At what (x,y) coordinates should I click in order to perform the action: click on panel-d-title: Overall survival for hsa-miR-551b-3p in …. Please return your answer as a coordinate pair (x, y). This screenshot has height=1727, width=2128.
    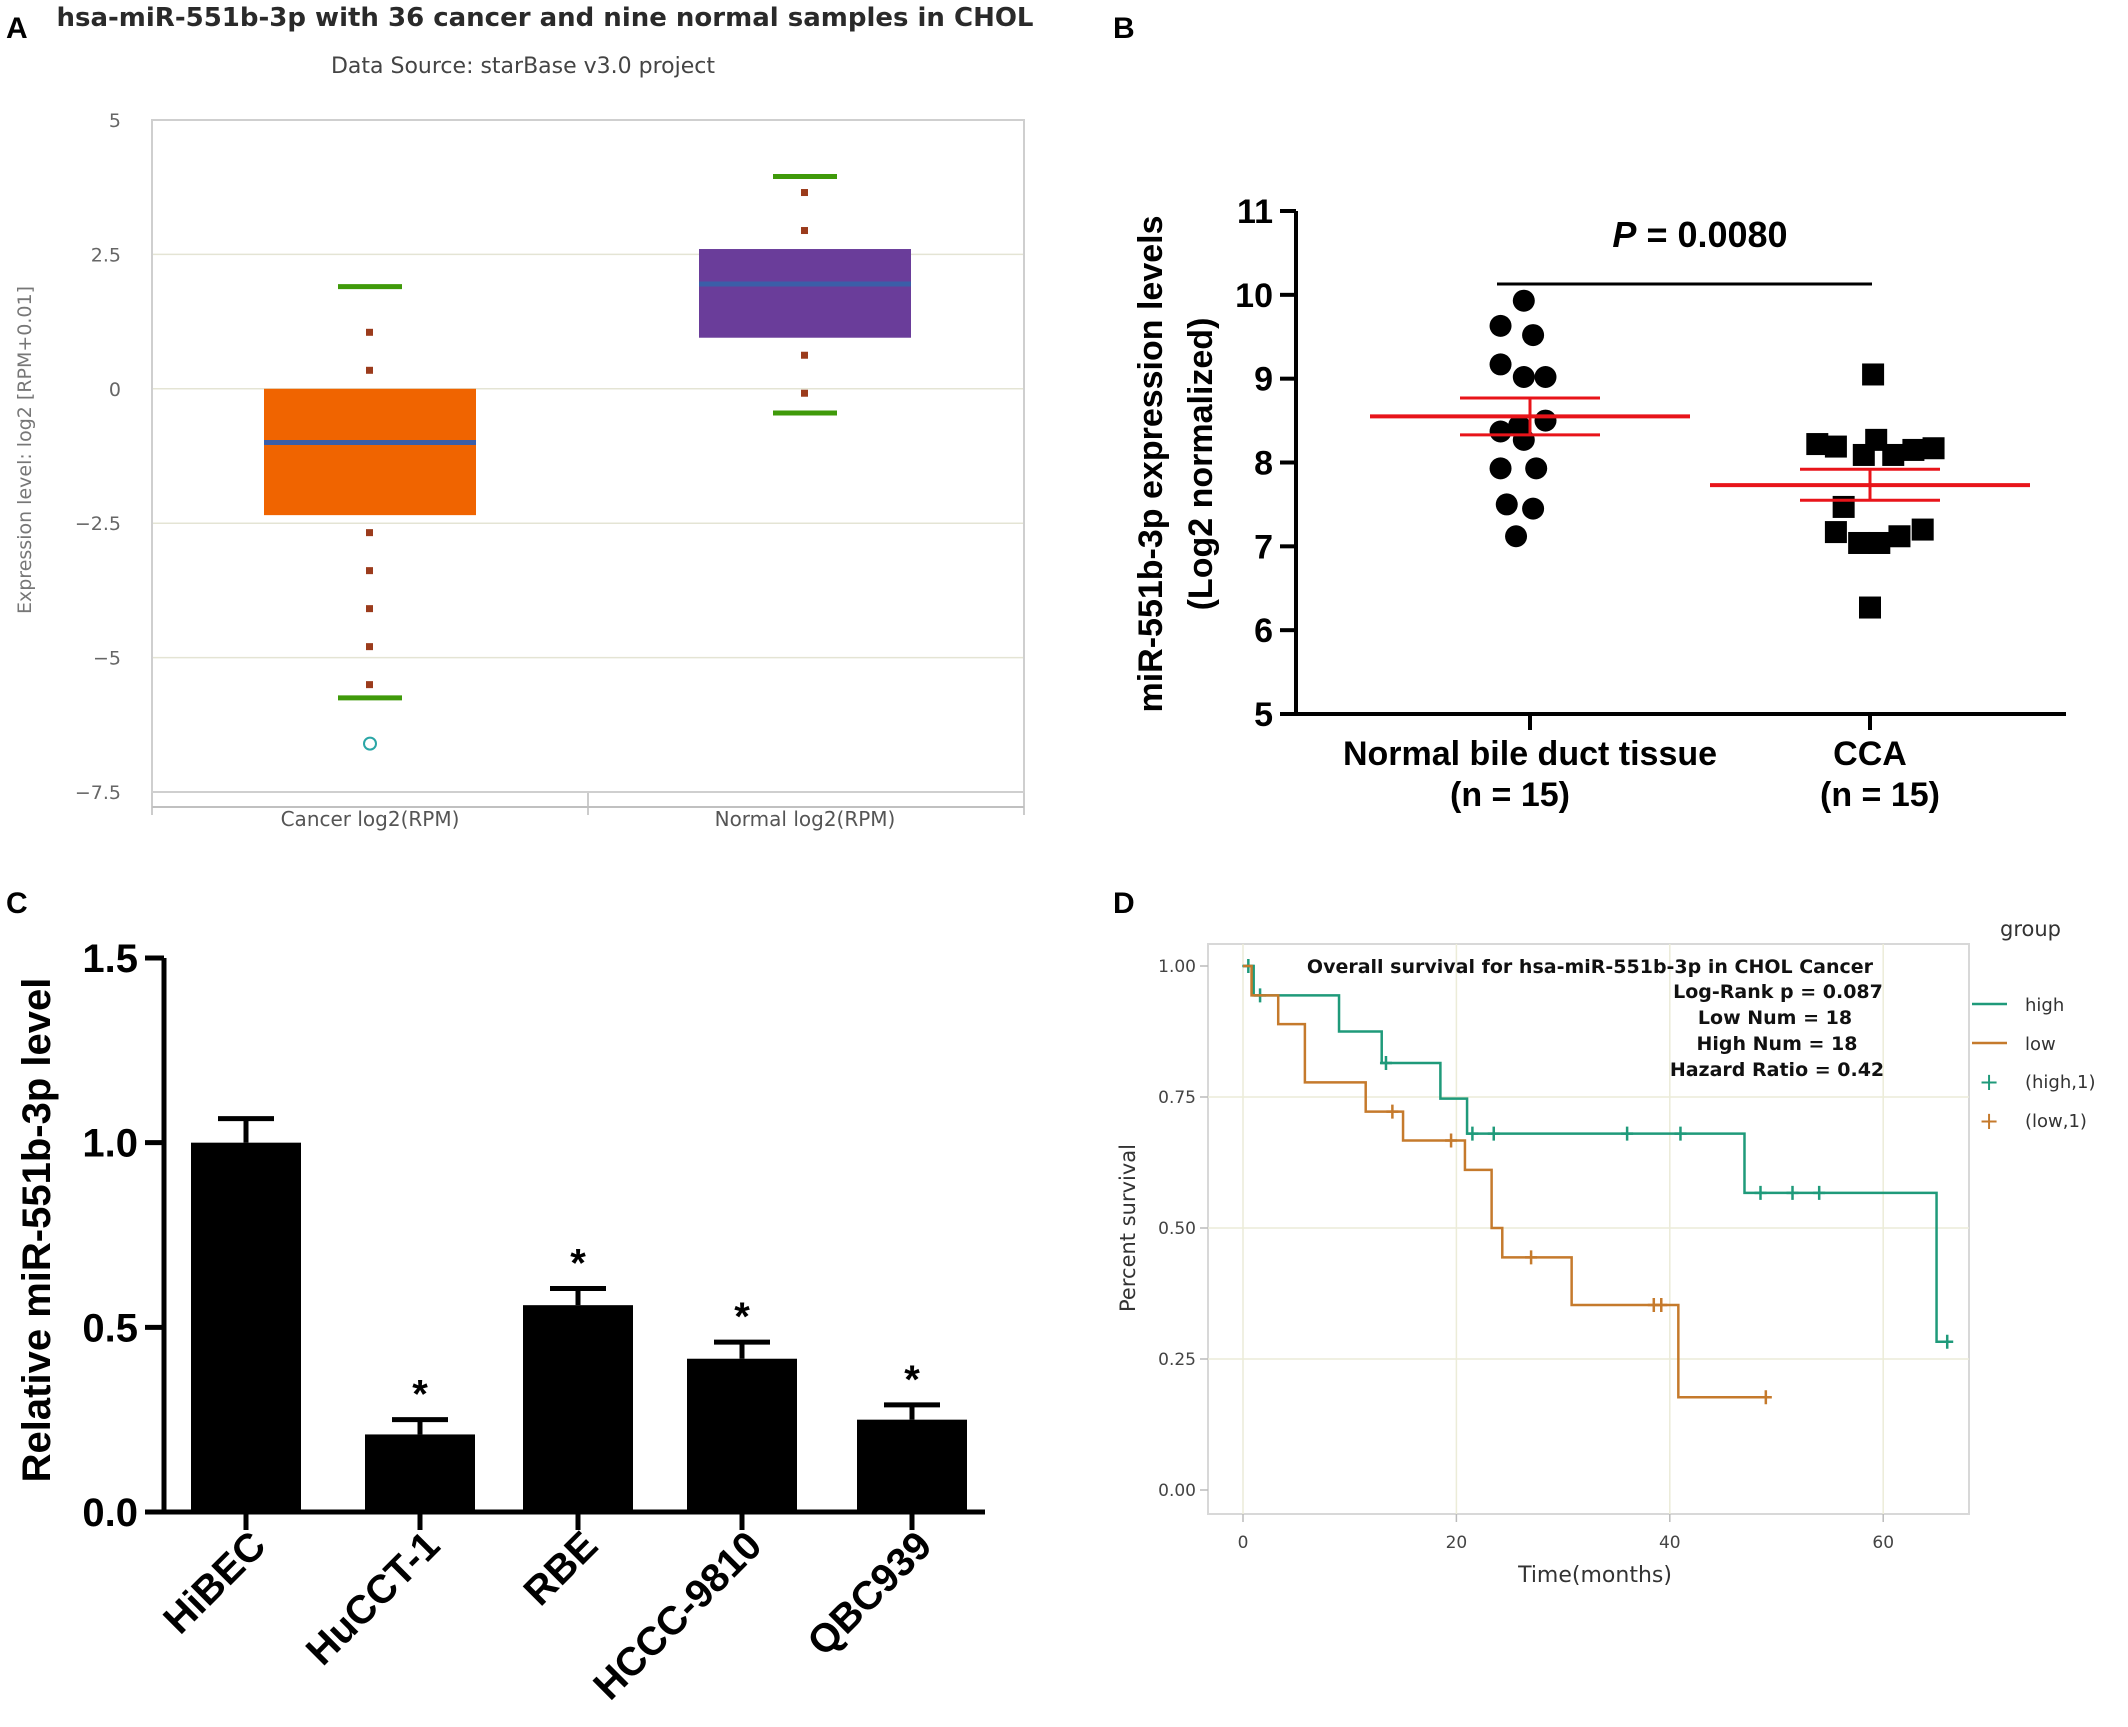
    Looking at the image, I should click on (1590, 967).